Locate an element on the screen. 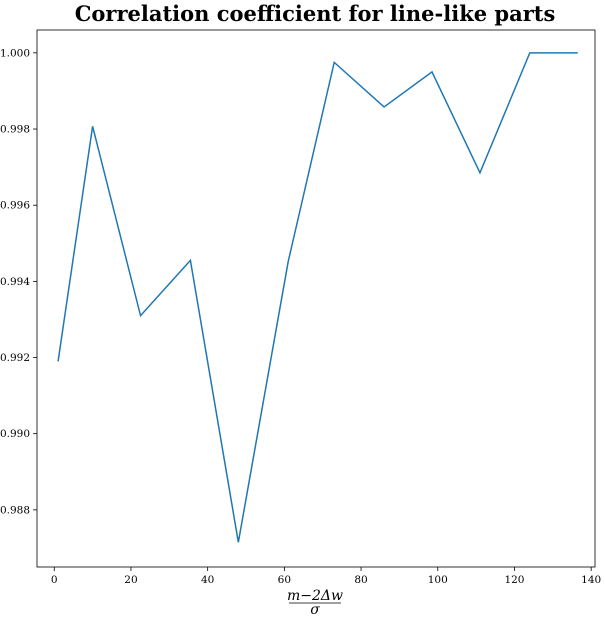 The image size is (605, 621). x-tick-label: 140 is located at coordinates (591, 580).